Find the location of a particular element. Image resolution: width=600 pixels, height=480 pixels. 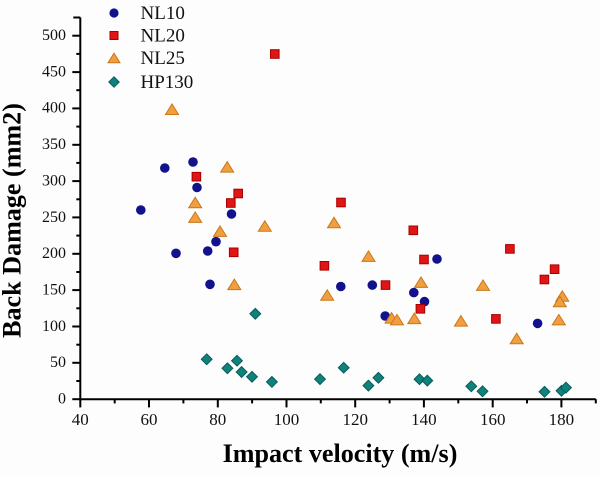

svg-text: 200 is located at coordinates (54, 253).